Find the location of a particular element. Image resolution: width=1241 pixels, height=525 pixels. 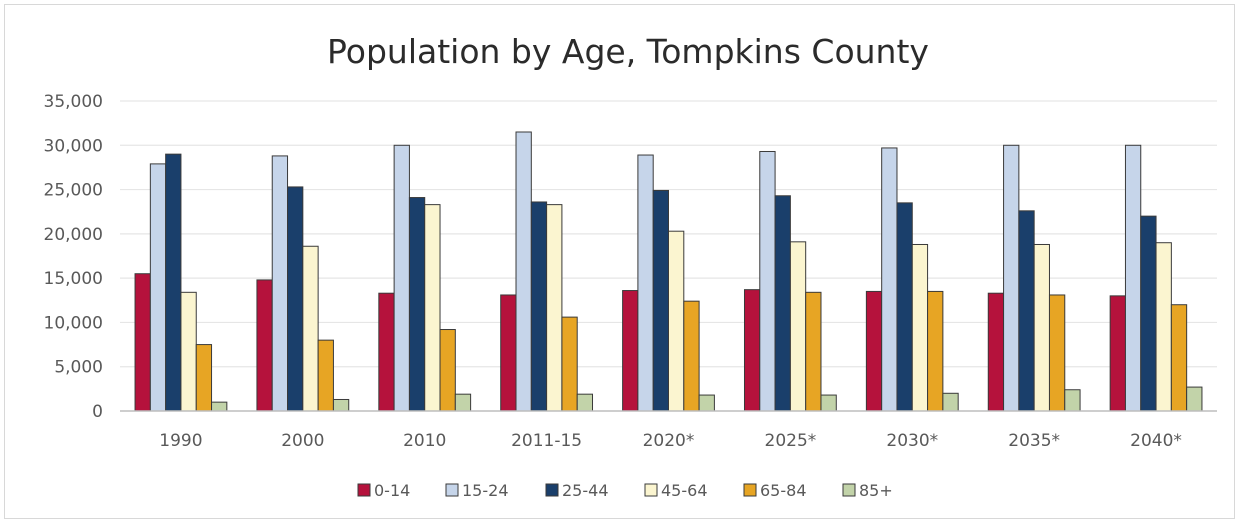

bar-45-64-2040* is located at coordinates (1163, 327).